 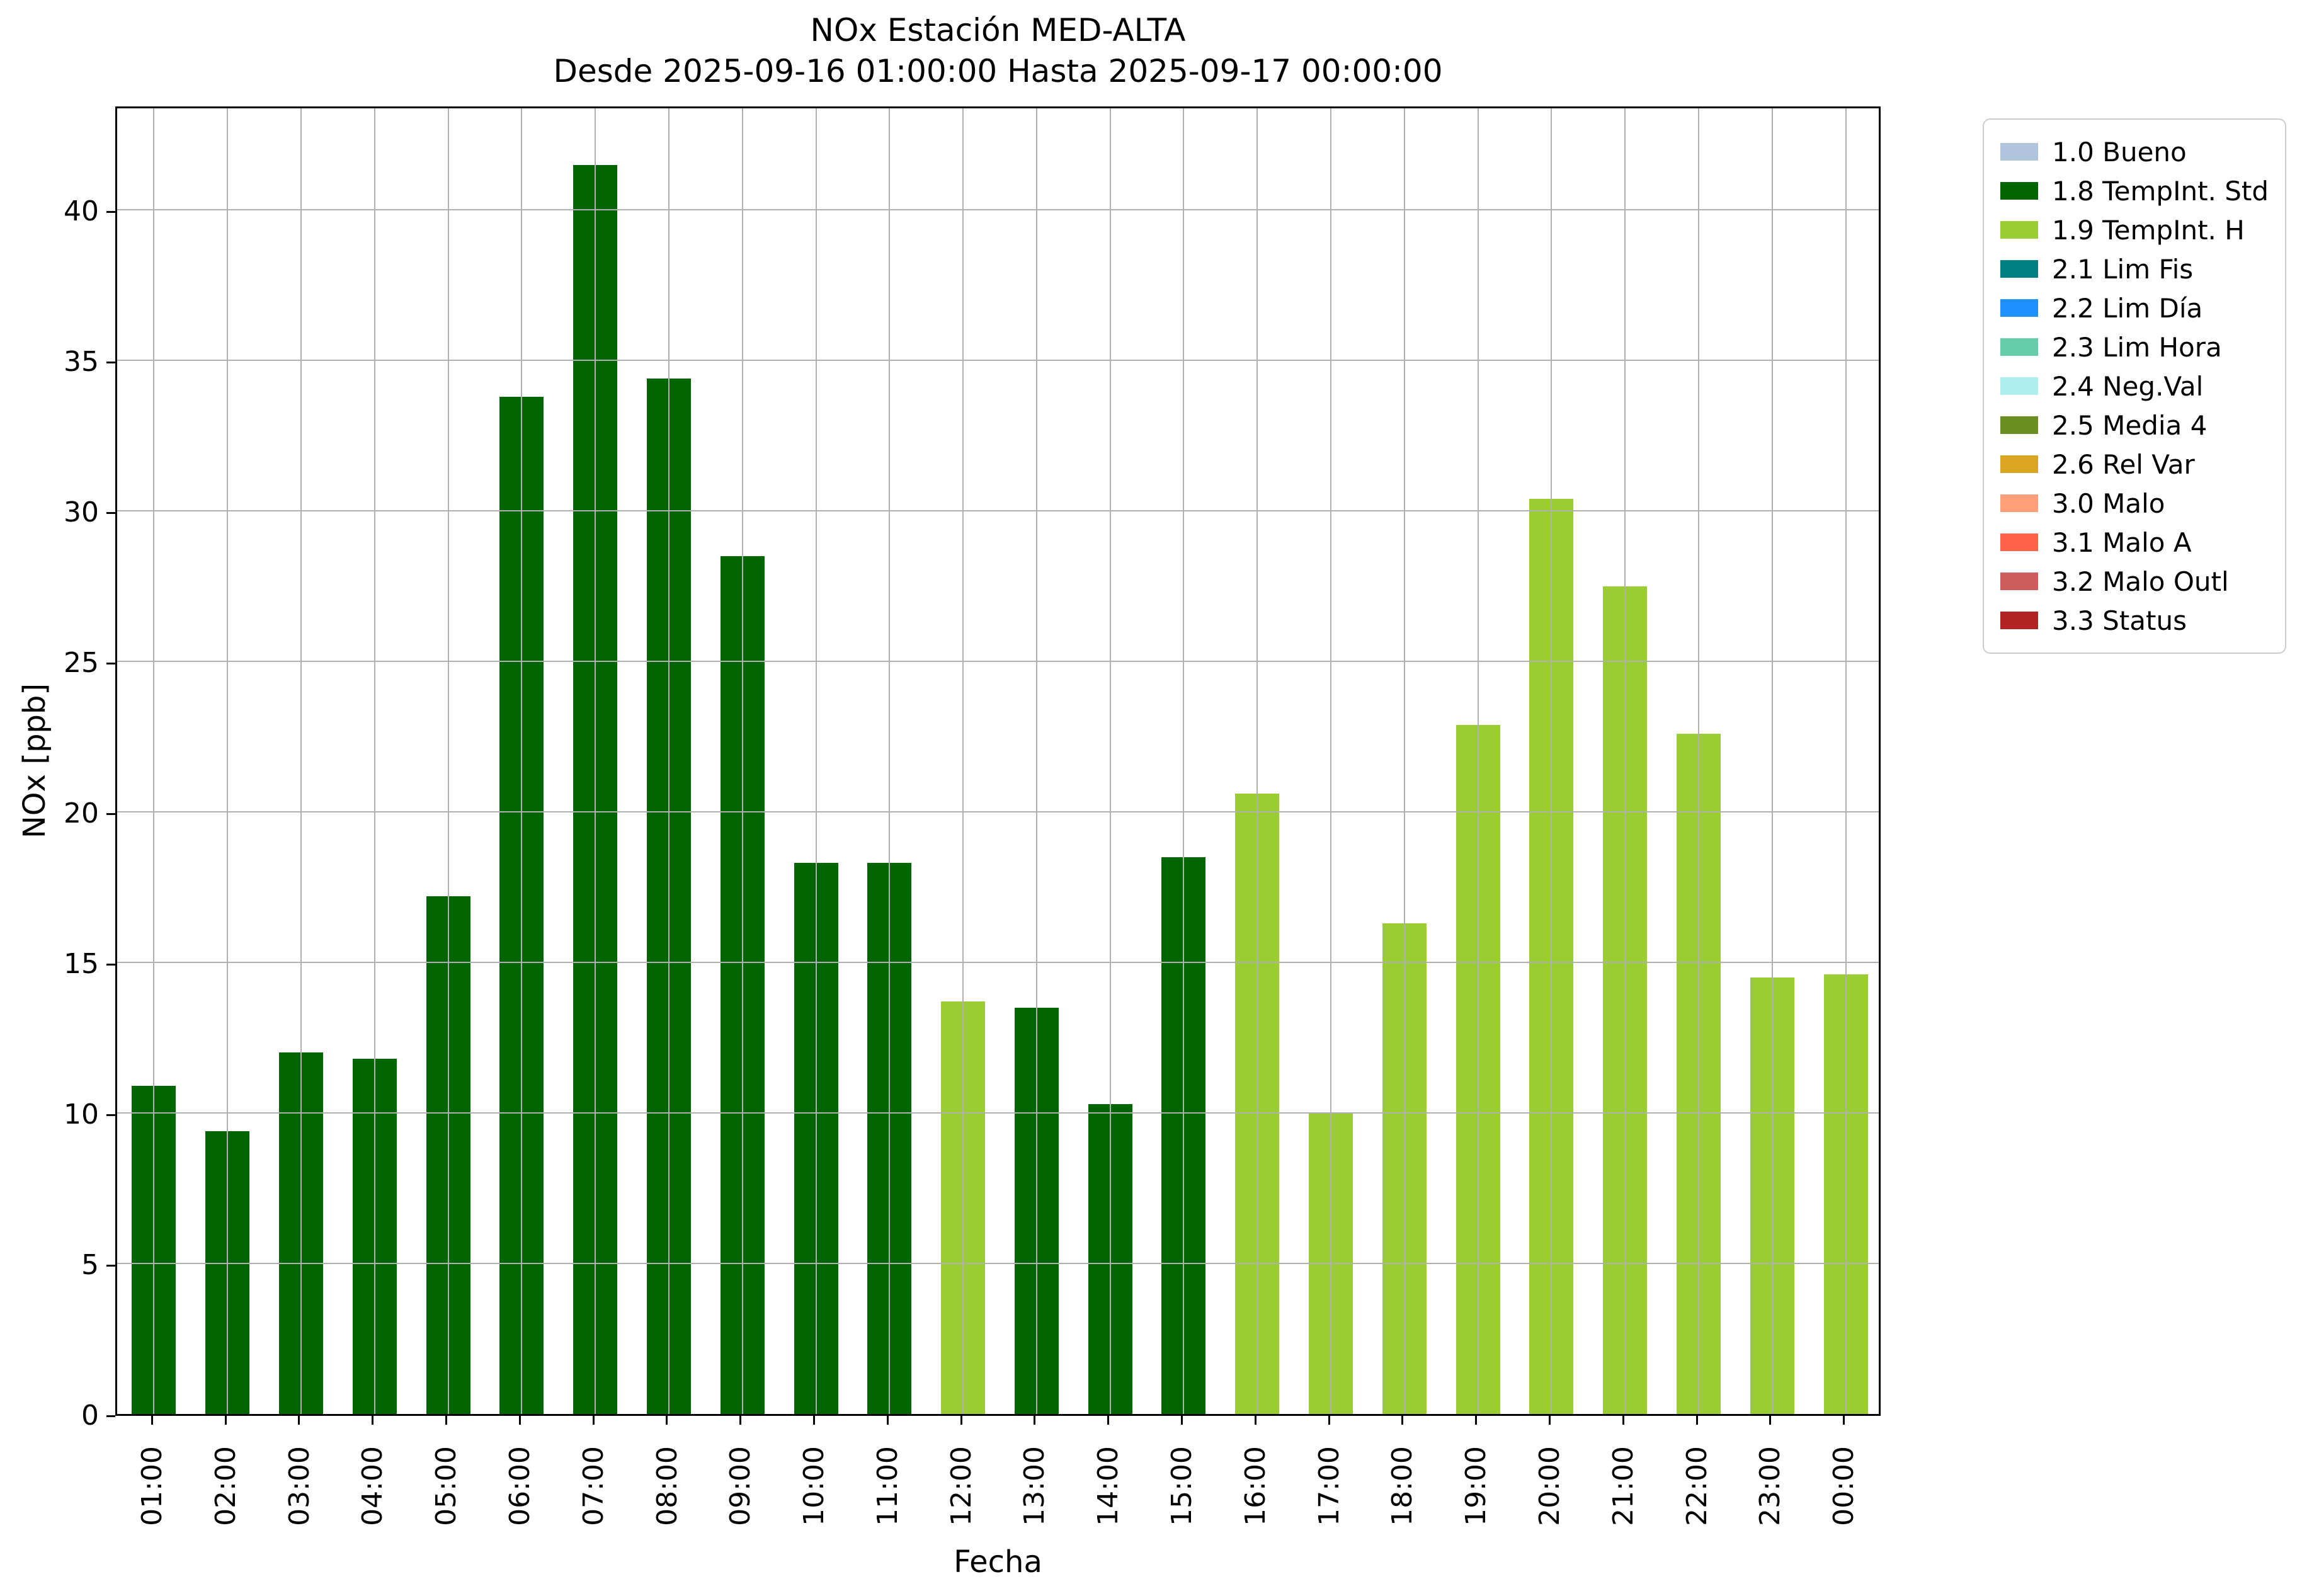 I want to click on legend-item: 1.9 TempInt. H, so click(x=2134, y=229).